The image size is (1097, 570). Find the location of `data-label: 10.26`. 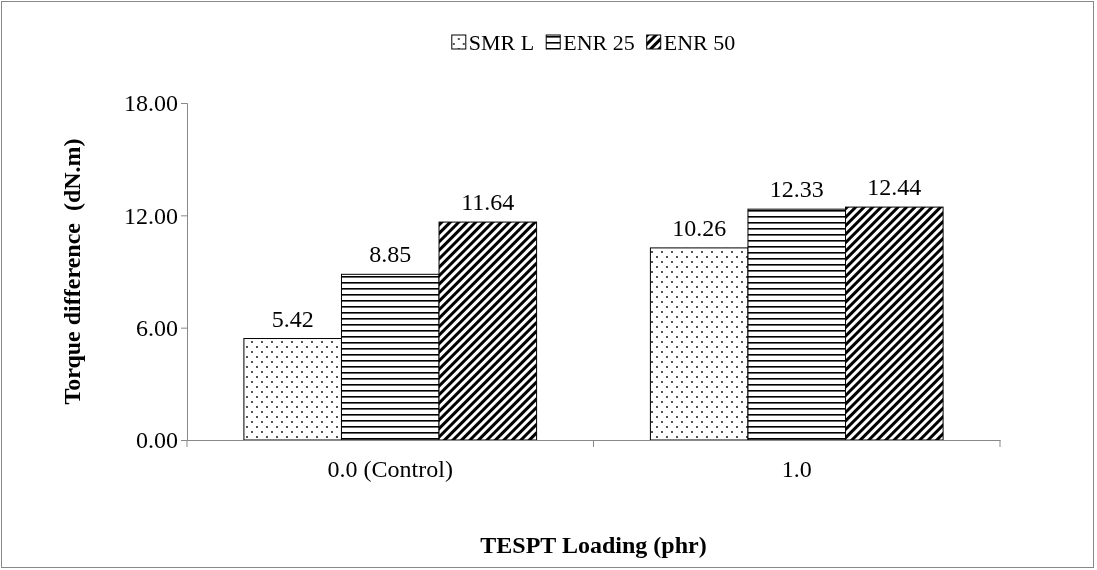

data-label: 10.26 is located at coordinates (699, 227).